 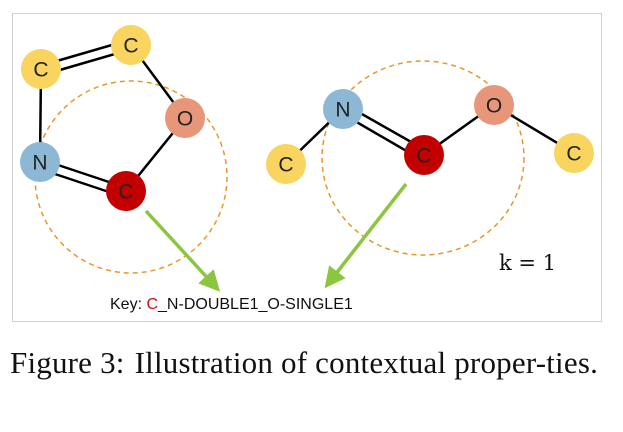 I want to click on key-highlight: C, so click(x=152, y=304).